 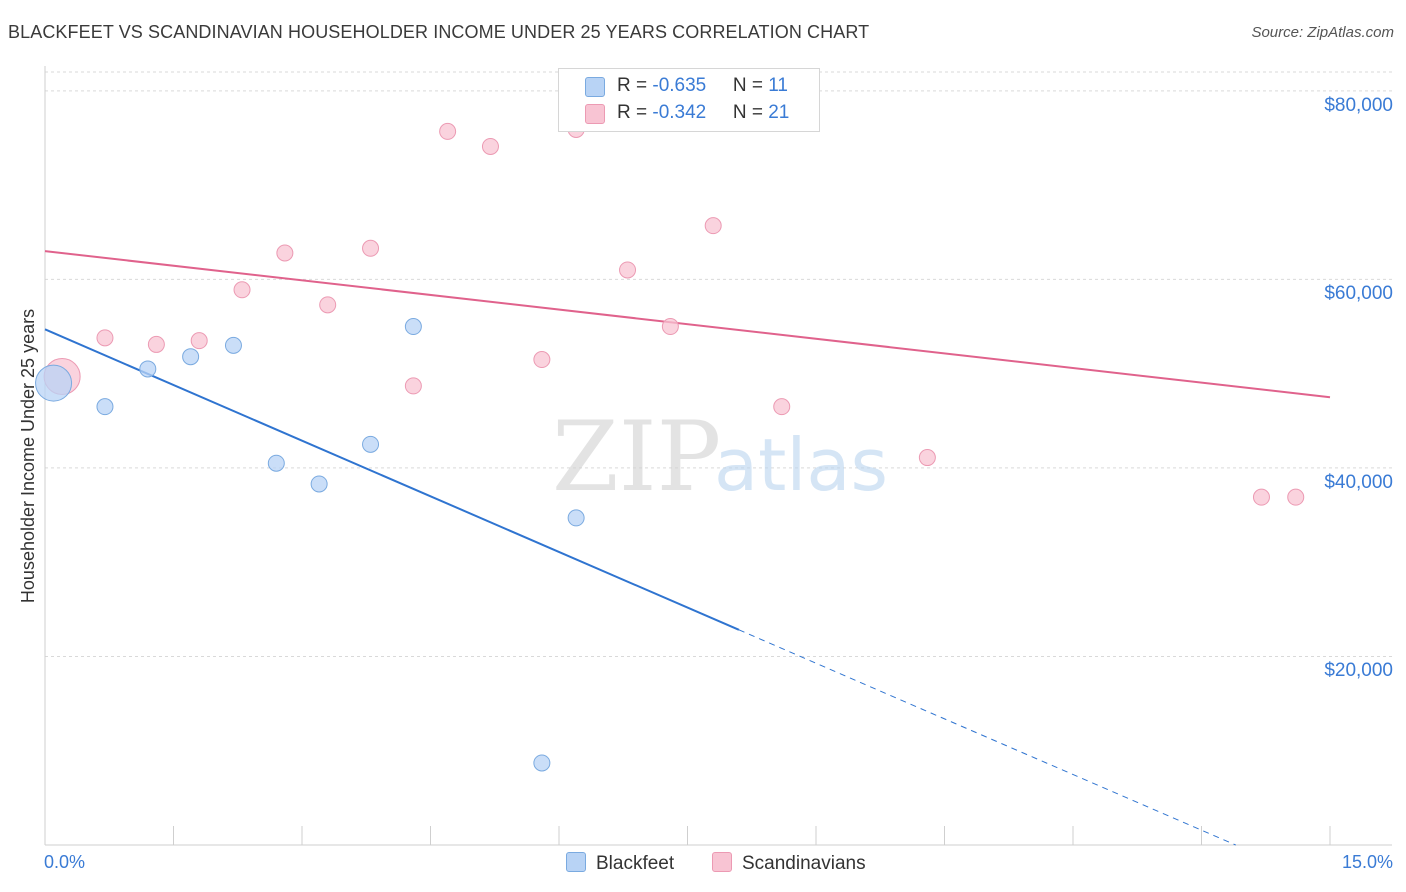 I want to click on bottom-legend-scandinavian: Scandinavians, so click(x=789, y=863).